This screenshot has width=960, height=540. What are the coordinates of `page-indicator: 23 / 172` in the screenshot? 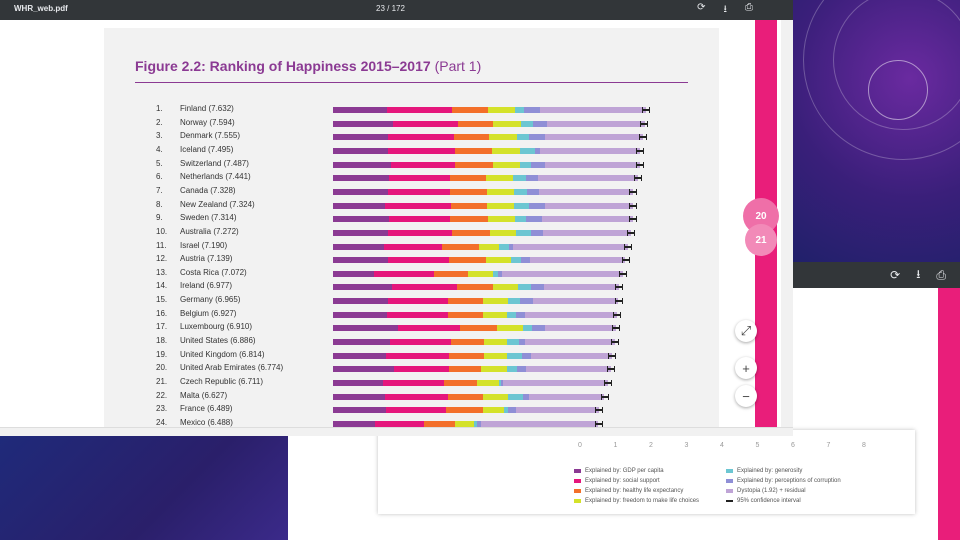 It's located at (390, 8).